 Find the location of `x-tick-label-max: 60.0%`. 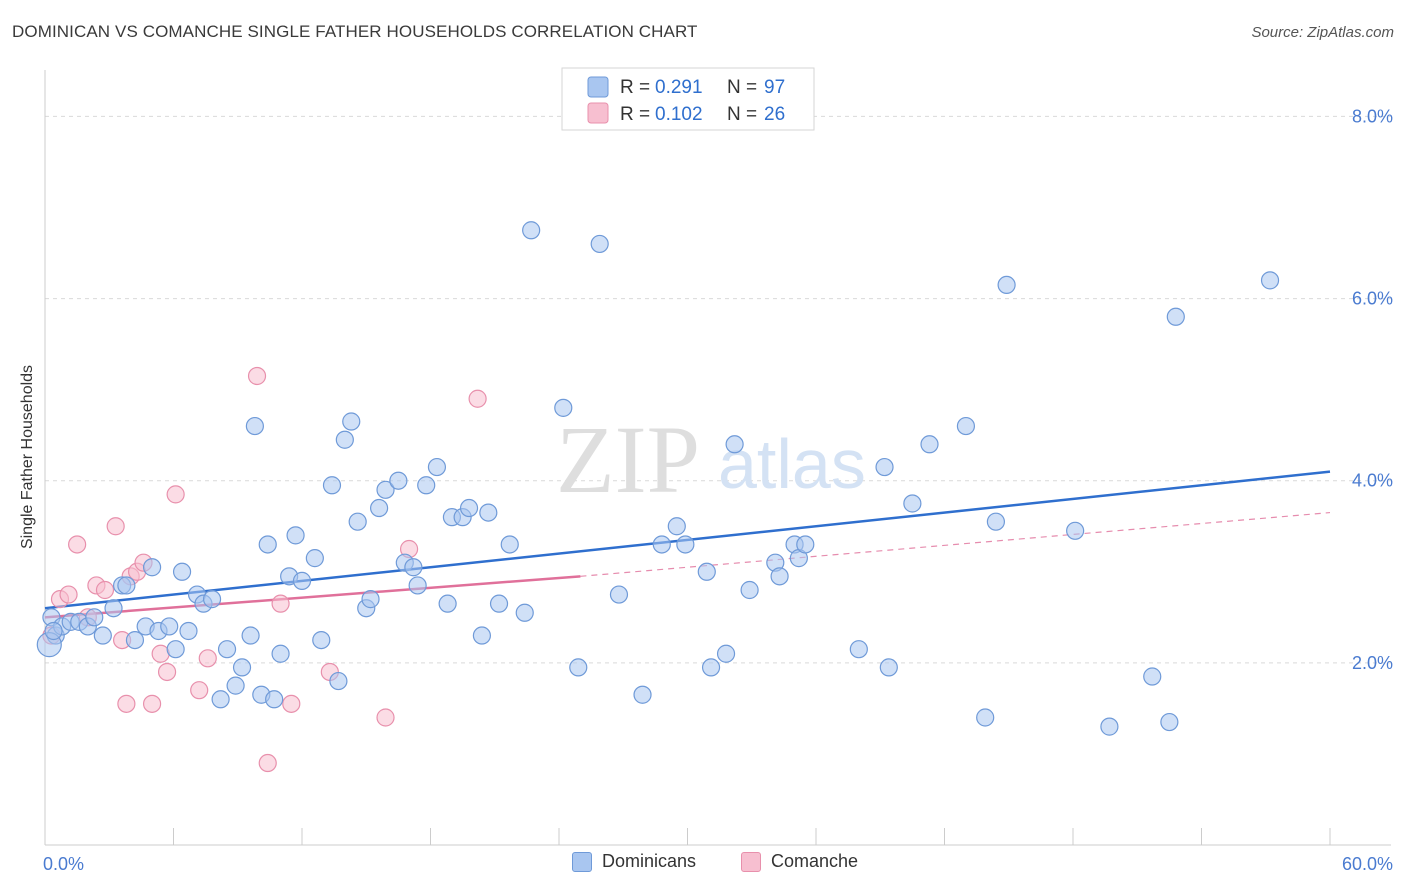

x-tick-label-max: 60.0% is located at coordinates (1367, 864).